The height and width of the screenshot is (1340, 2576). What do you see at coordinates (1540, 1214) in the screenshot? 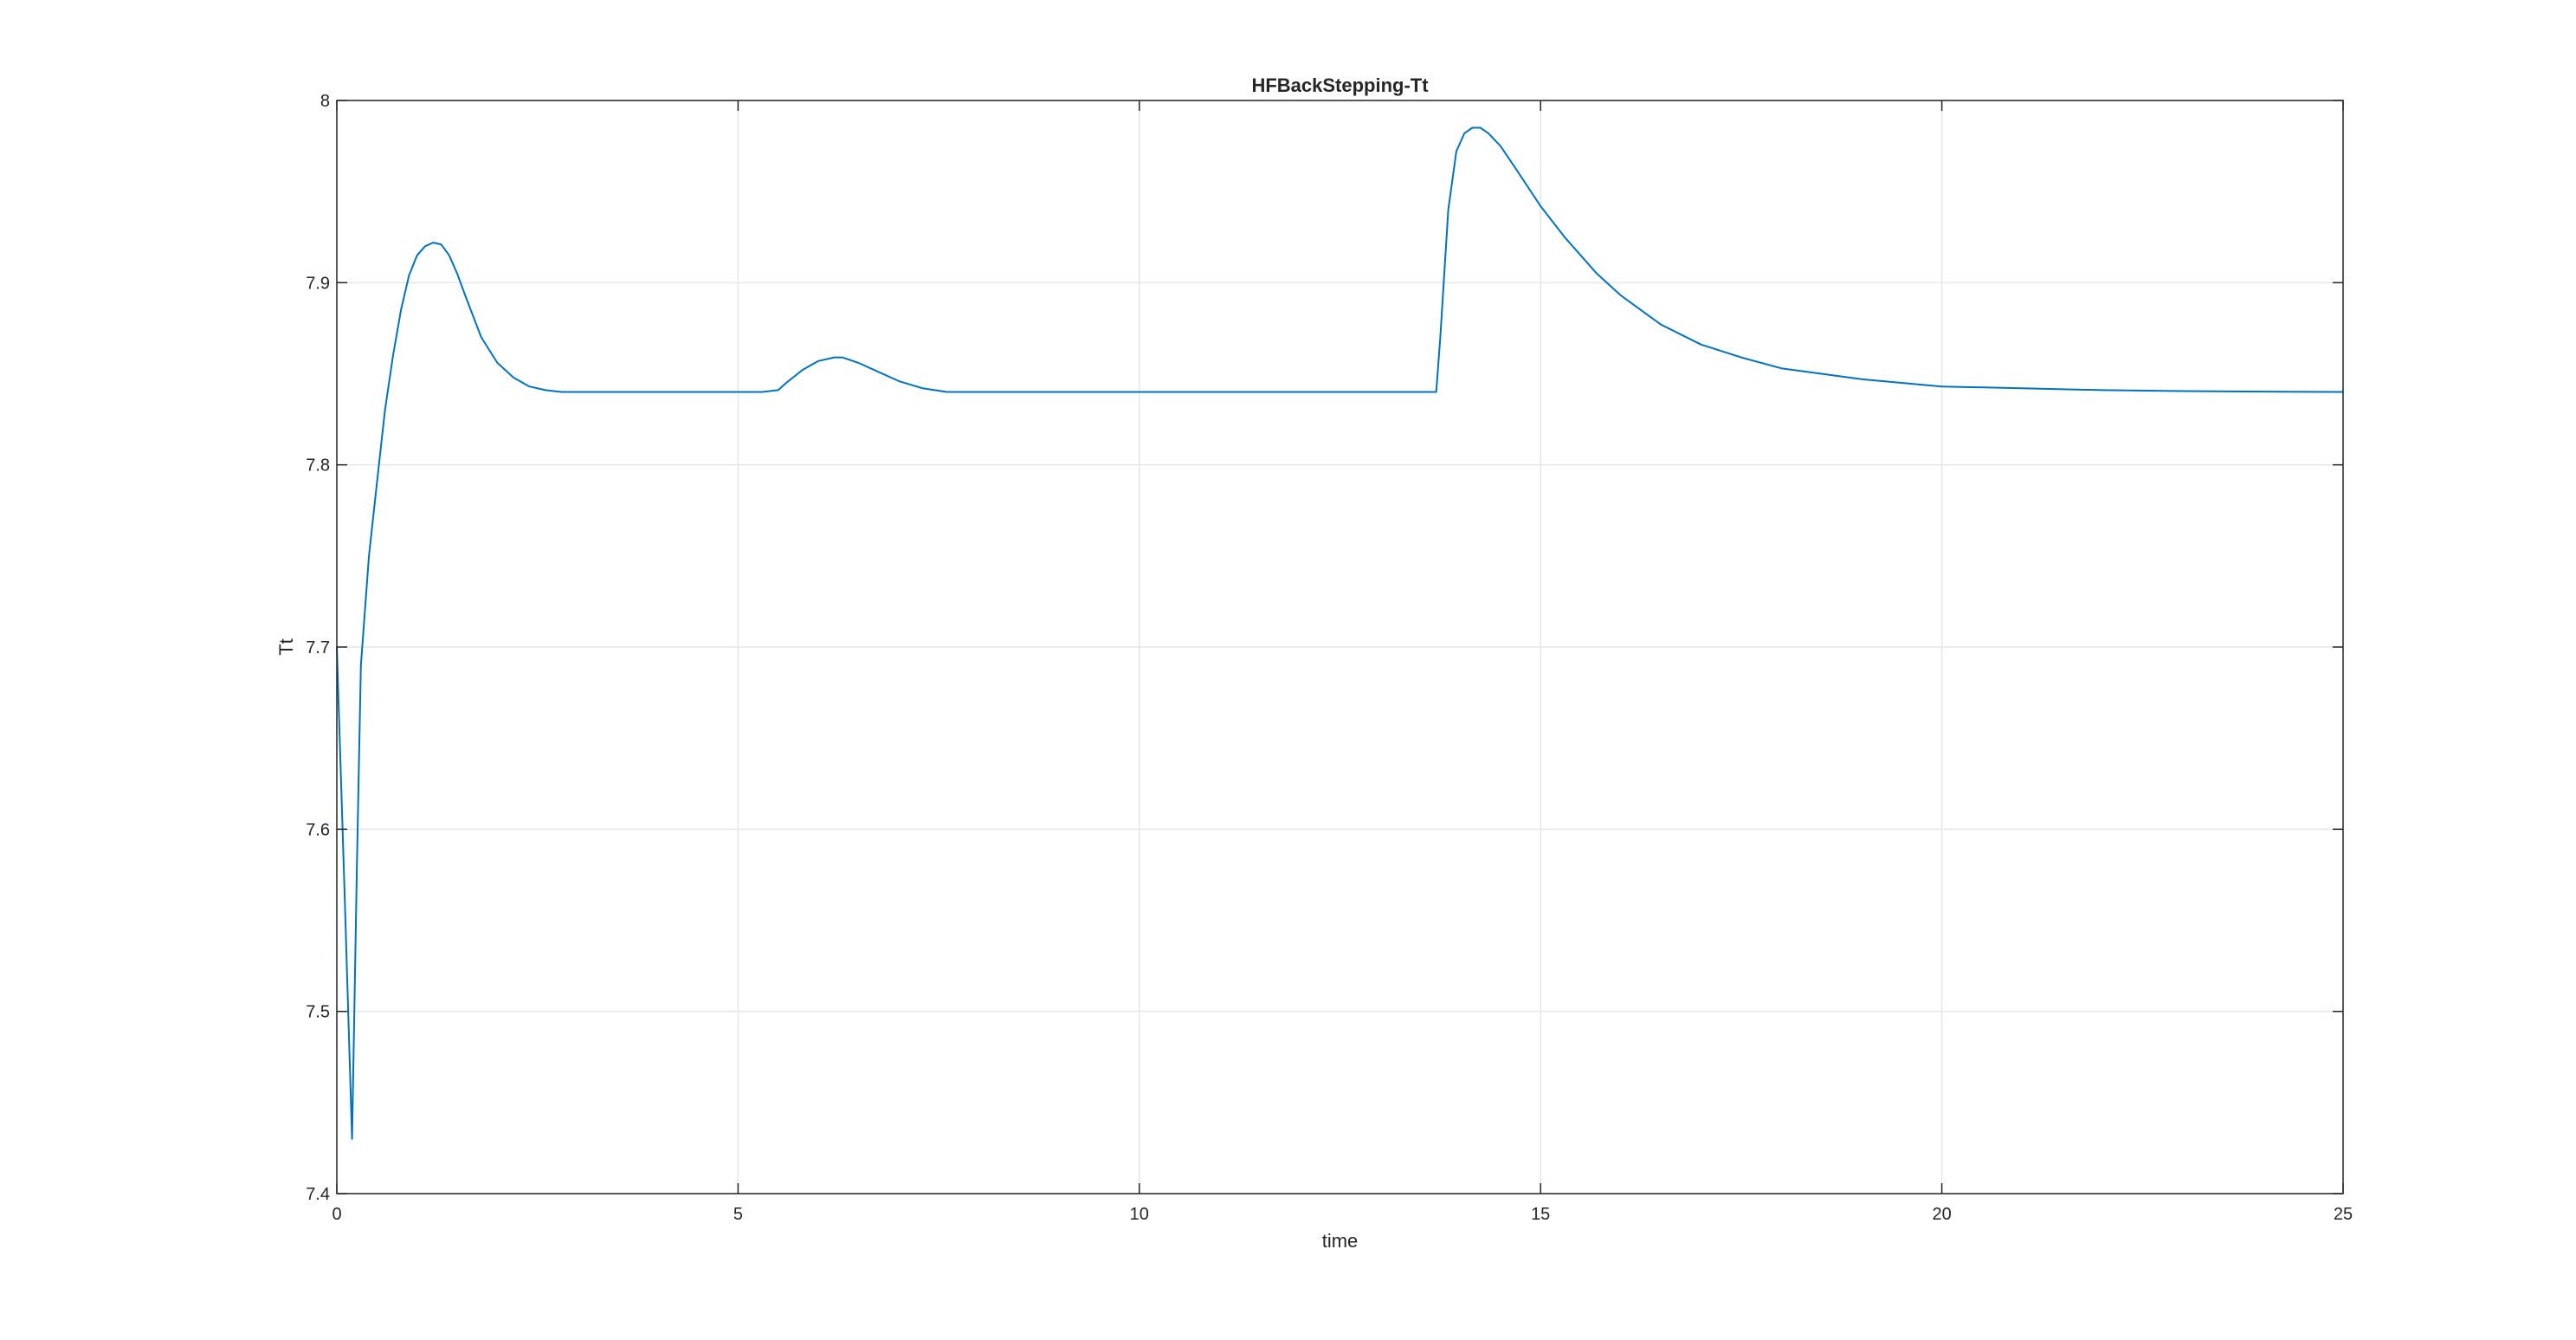
I see `x-tick-label: 15` at bounding box center [1540, 1214].